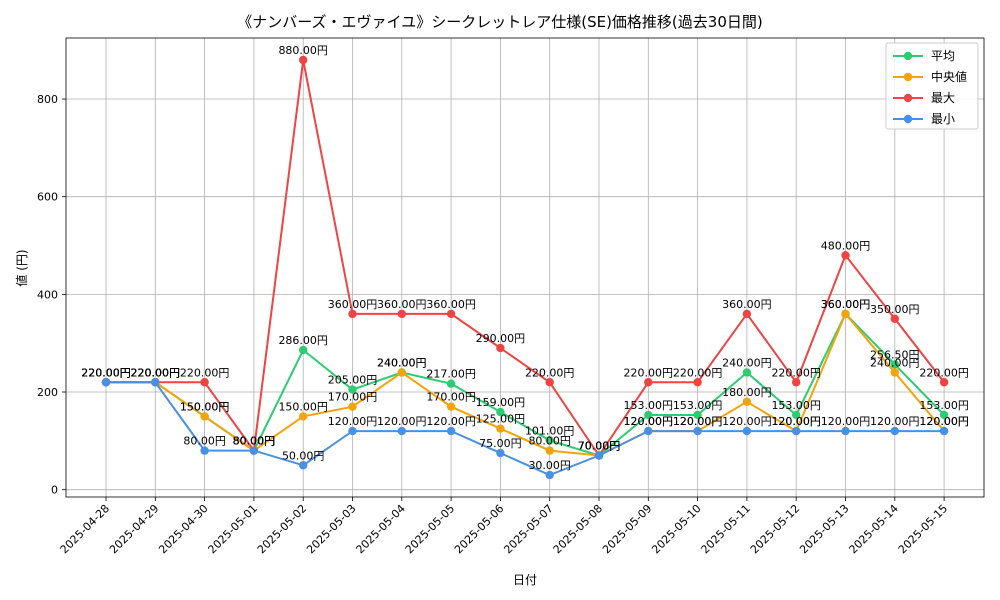  Describe the element at coordinates (846, 245) in the screenshot. I see `data-label: 480.00円` at that location.